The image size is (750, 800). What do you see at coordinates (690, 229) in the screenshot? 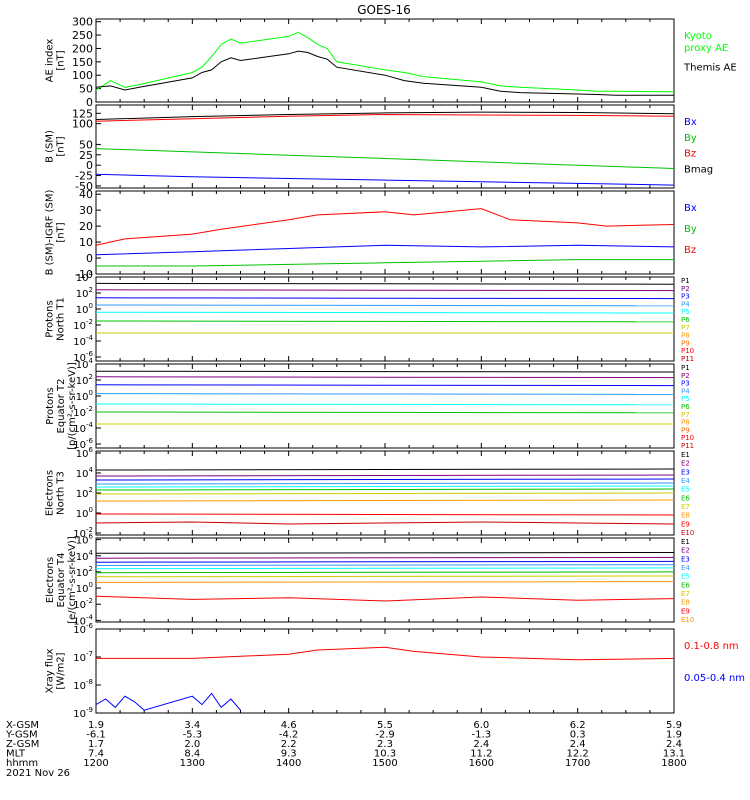
I see `legend-By: By` at bounding box center [690, 229].